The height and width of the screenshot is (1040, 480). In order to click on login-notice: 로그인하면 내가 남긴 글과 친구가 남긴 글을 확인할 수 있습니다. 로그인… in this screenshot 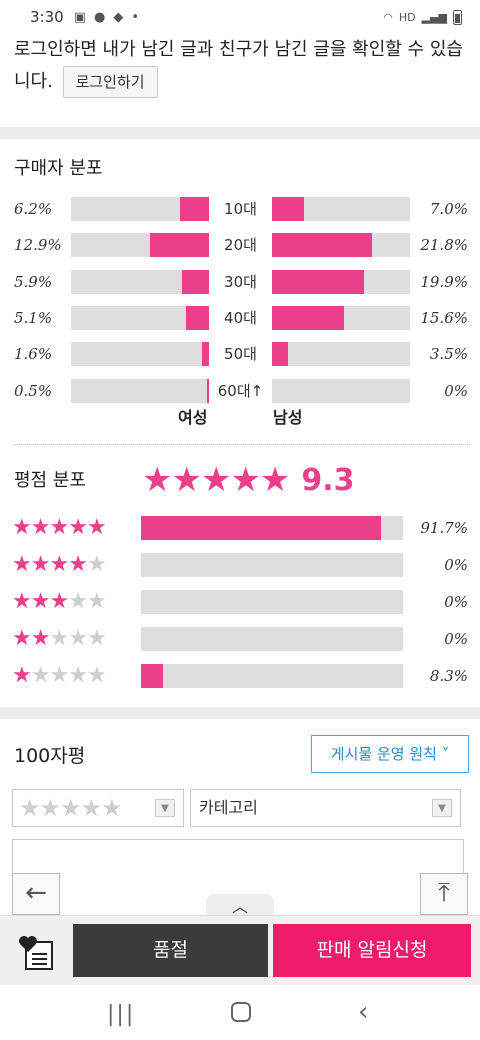, I will do `click(242, 66)`.